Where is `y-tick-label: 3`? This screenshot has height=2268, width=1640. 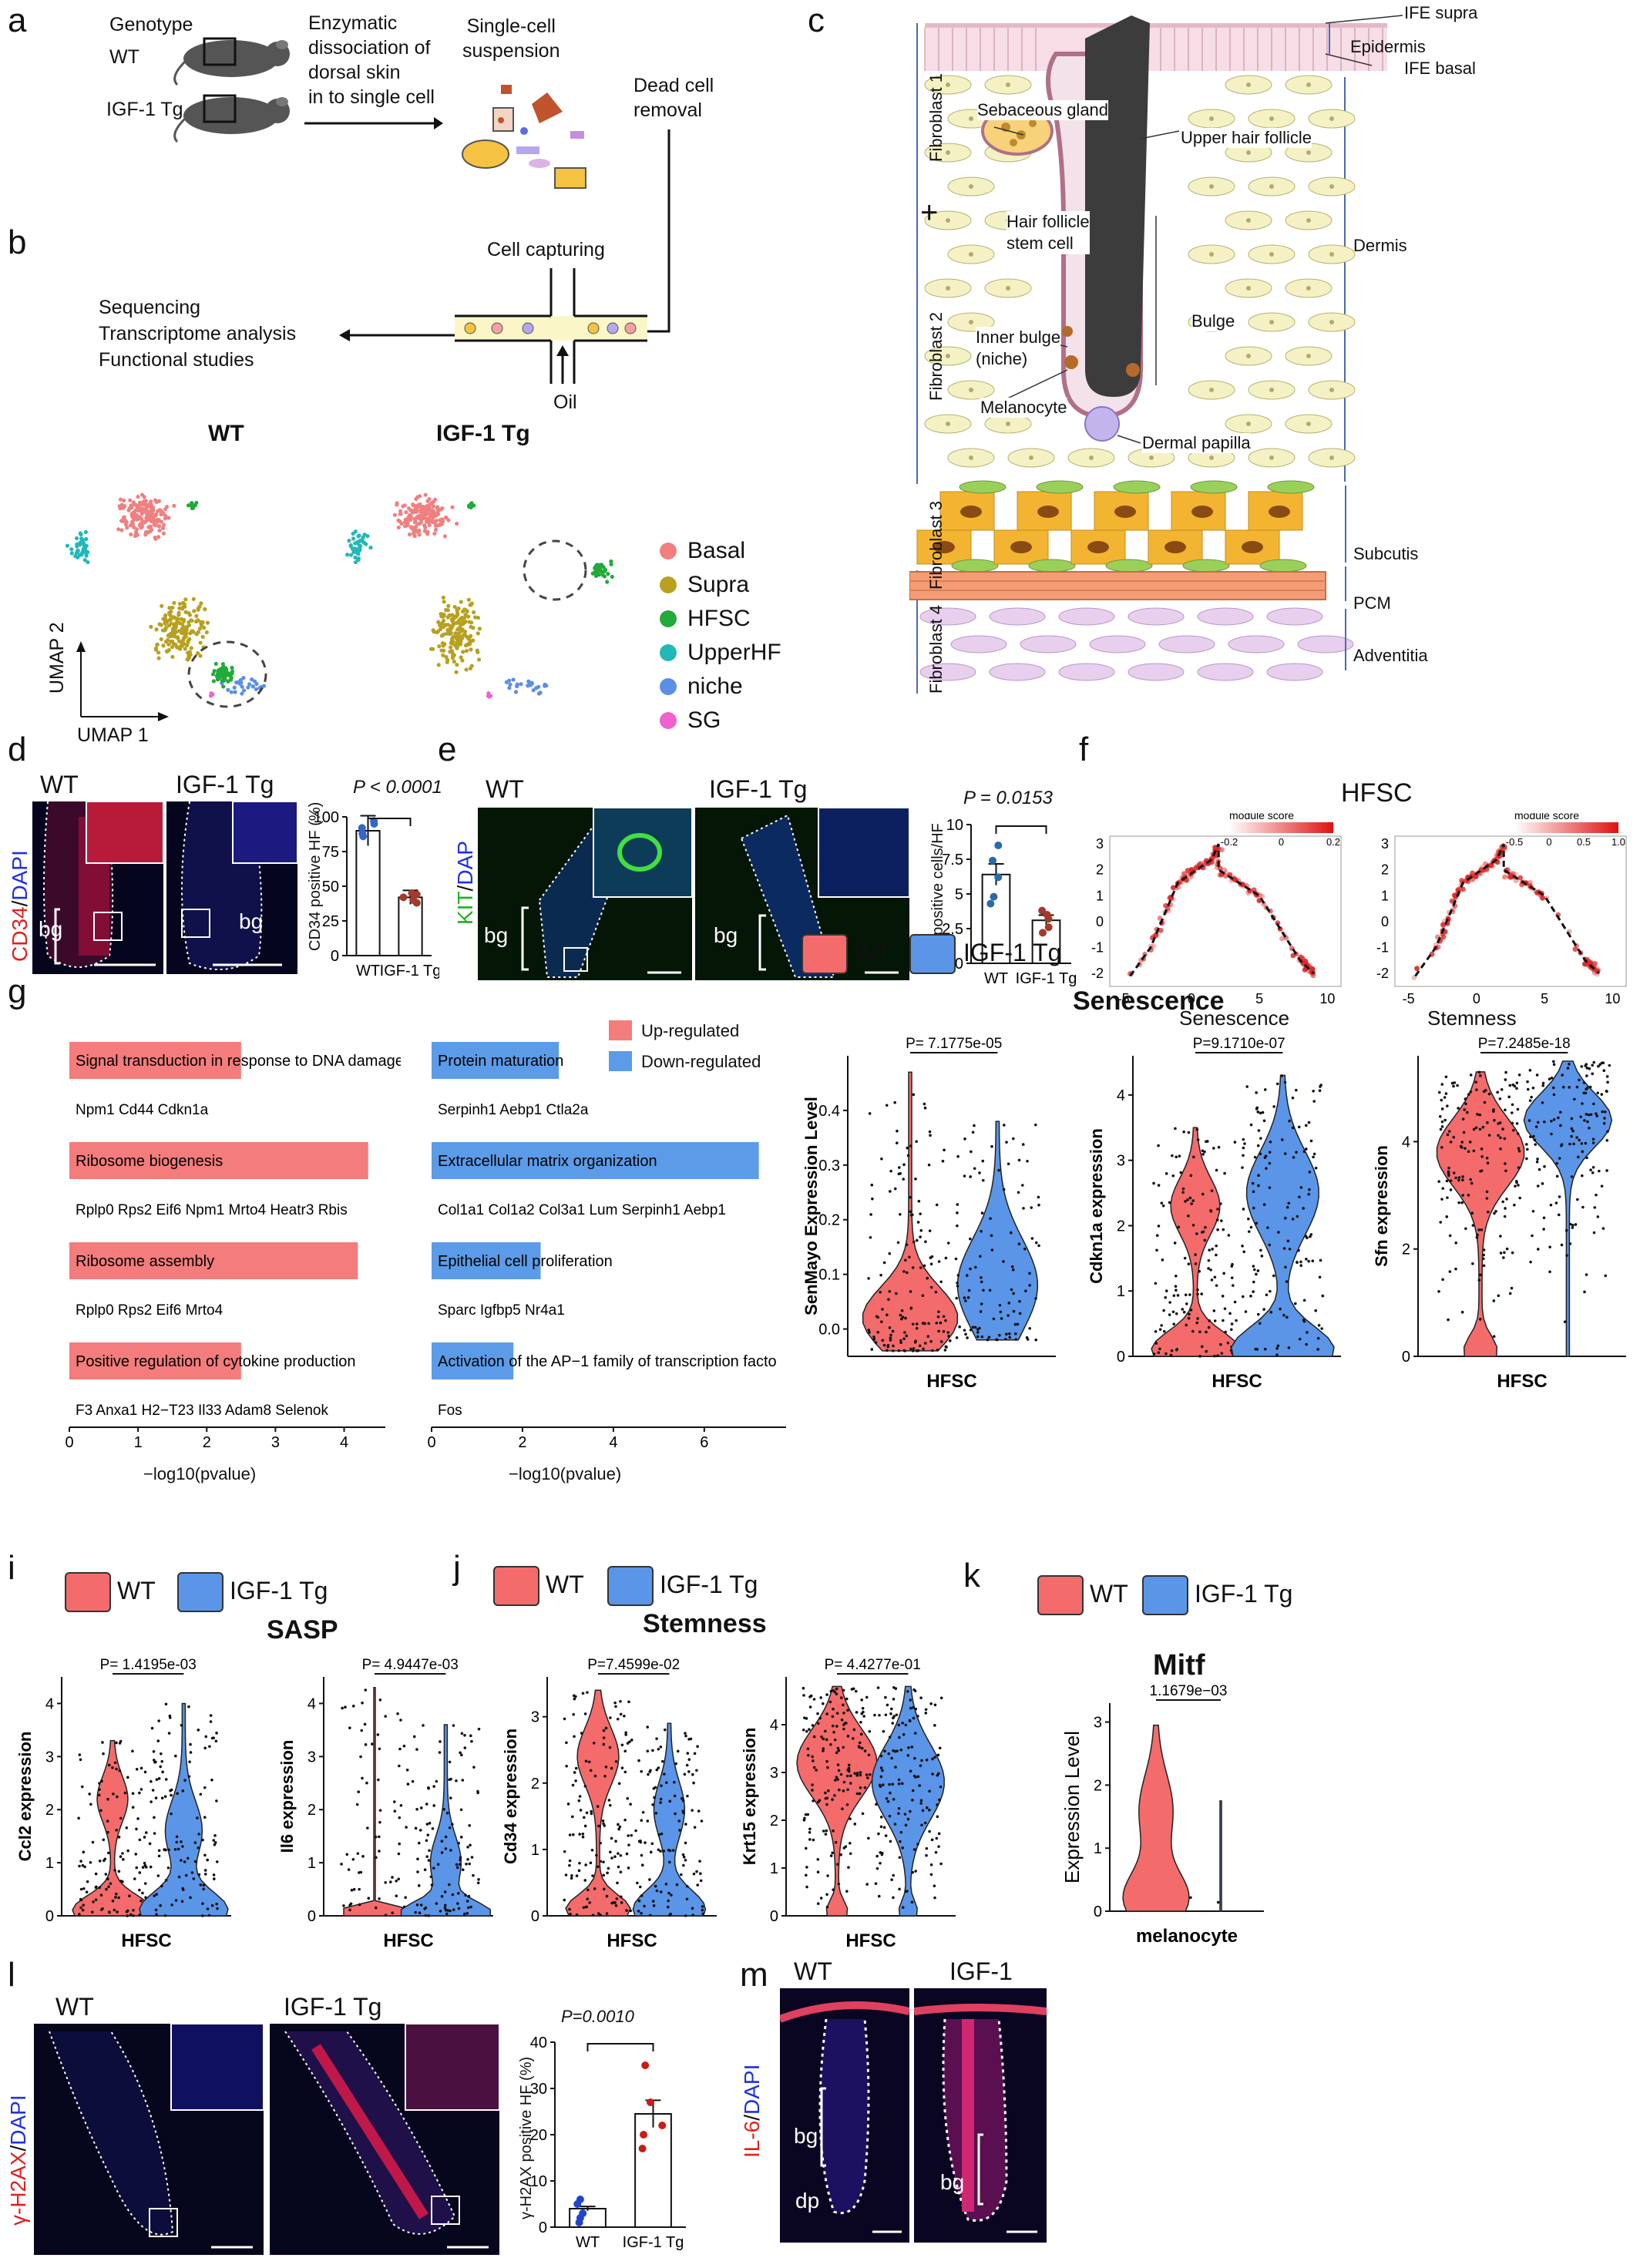 y-tick-label: 3 is located at coordinates (49, 1757).